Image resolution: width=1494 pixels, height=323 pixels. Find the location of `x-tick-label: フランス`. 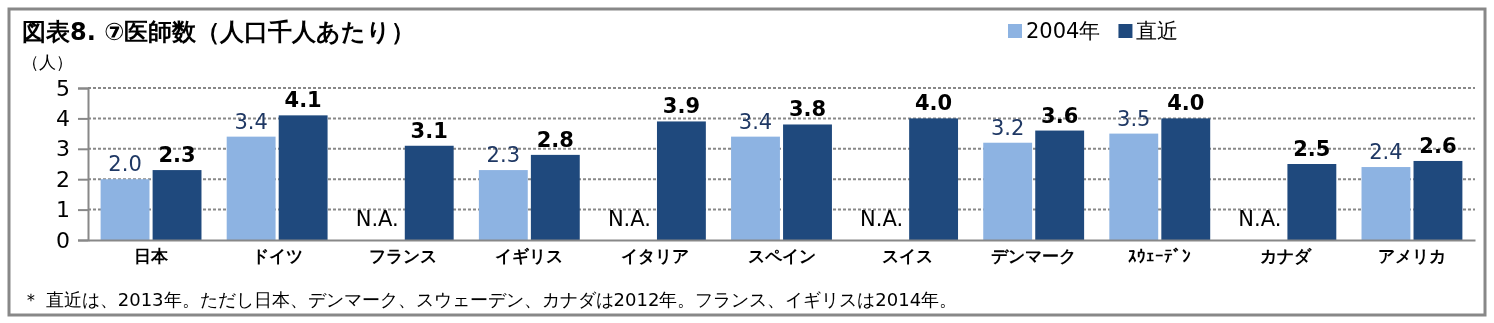

x-tick-label: フランス is located at coordinates (403, 256).